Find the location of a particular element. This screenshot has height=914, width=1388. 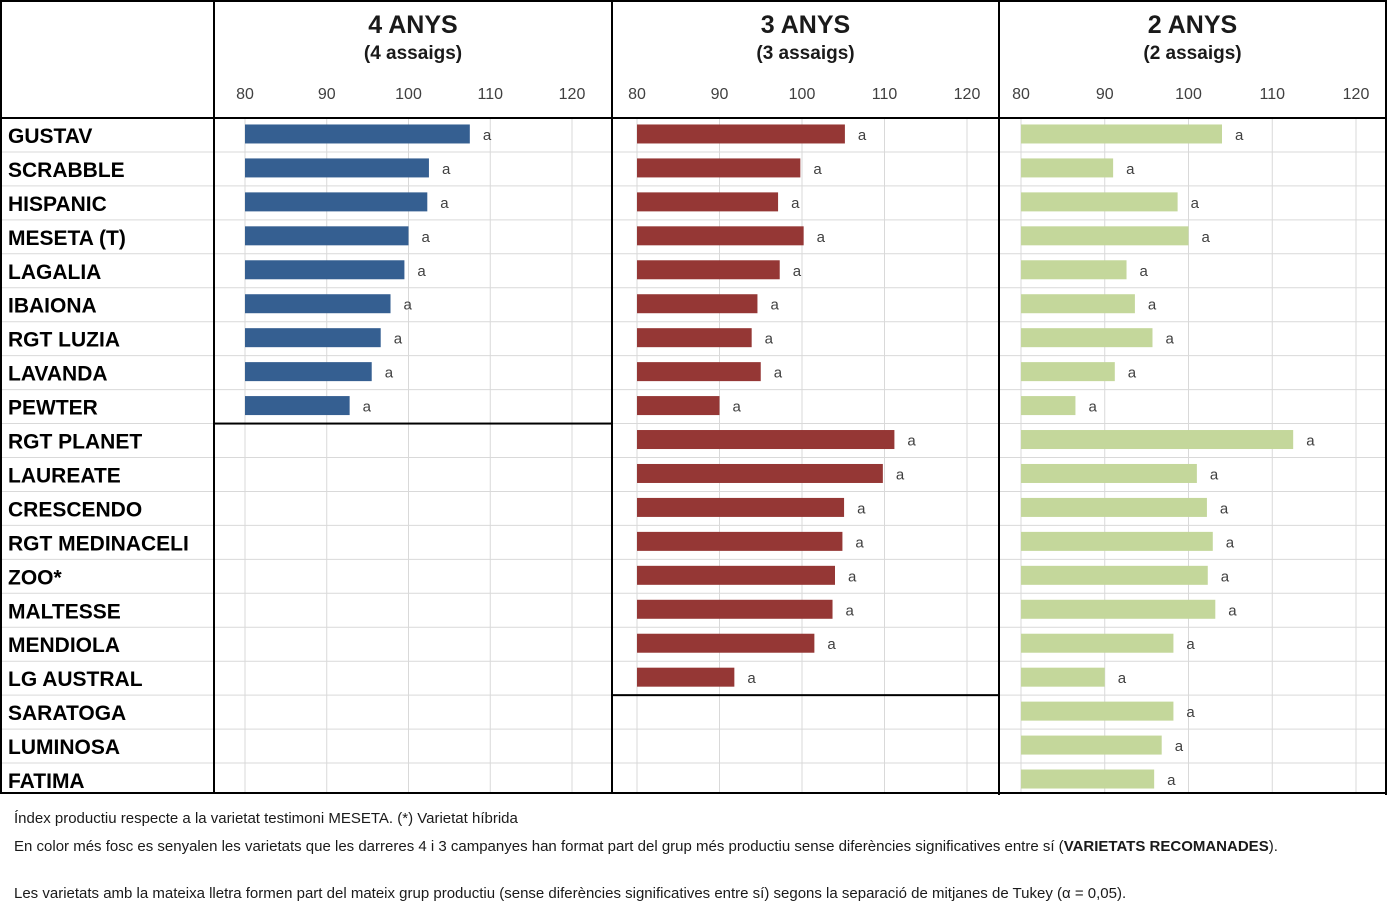

category-label: LAVANDA is located at coordinates (58, 374).